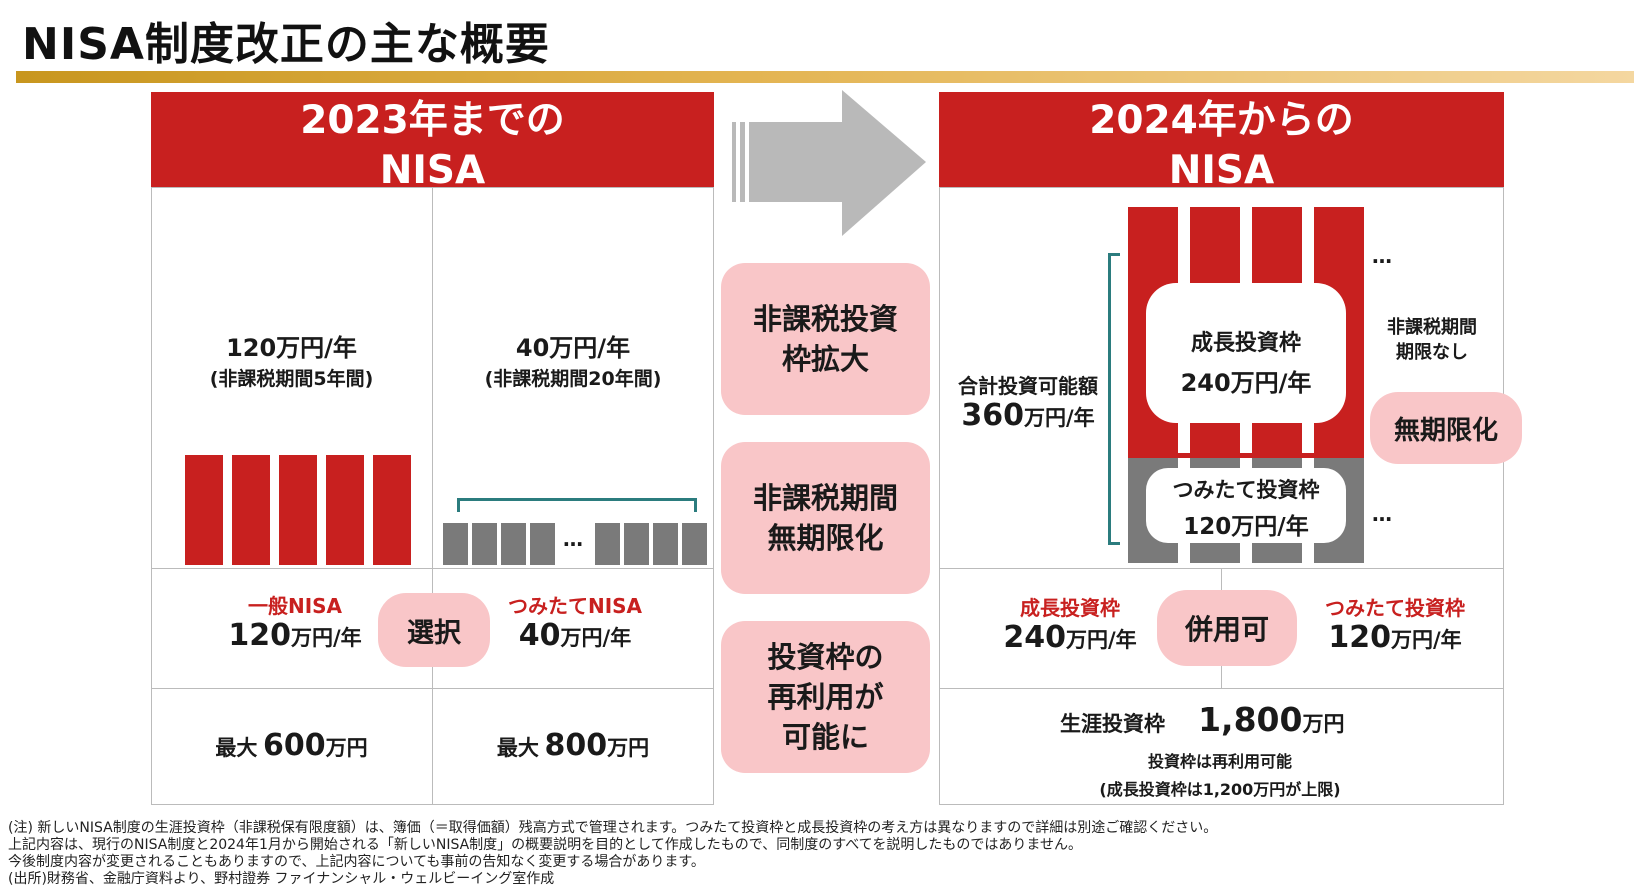 This screenshot has width=1650, height=896. I want to click on title-underline, so click(825, 77).